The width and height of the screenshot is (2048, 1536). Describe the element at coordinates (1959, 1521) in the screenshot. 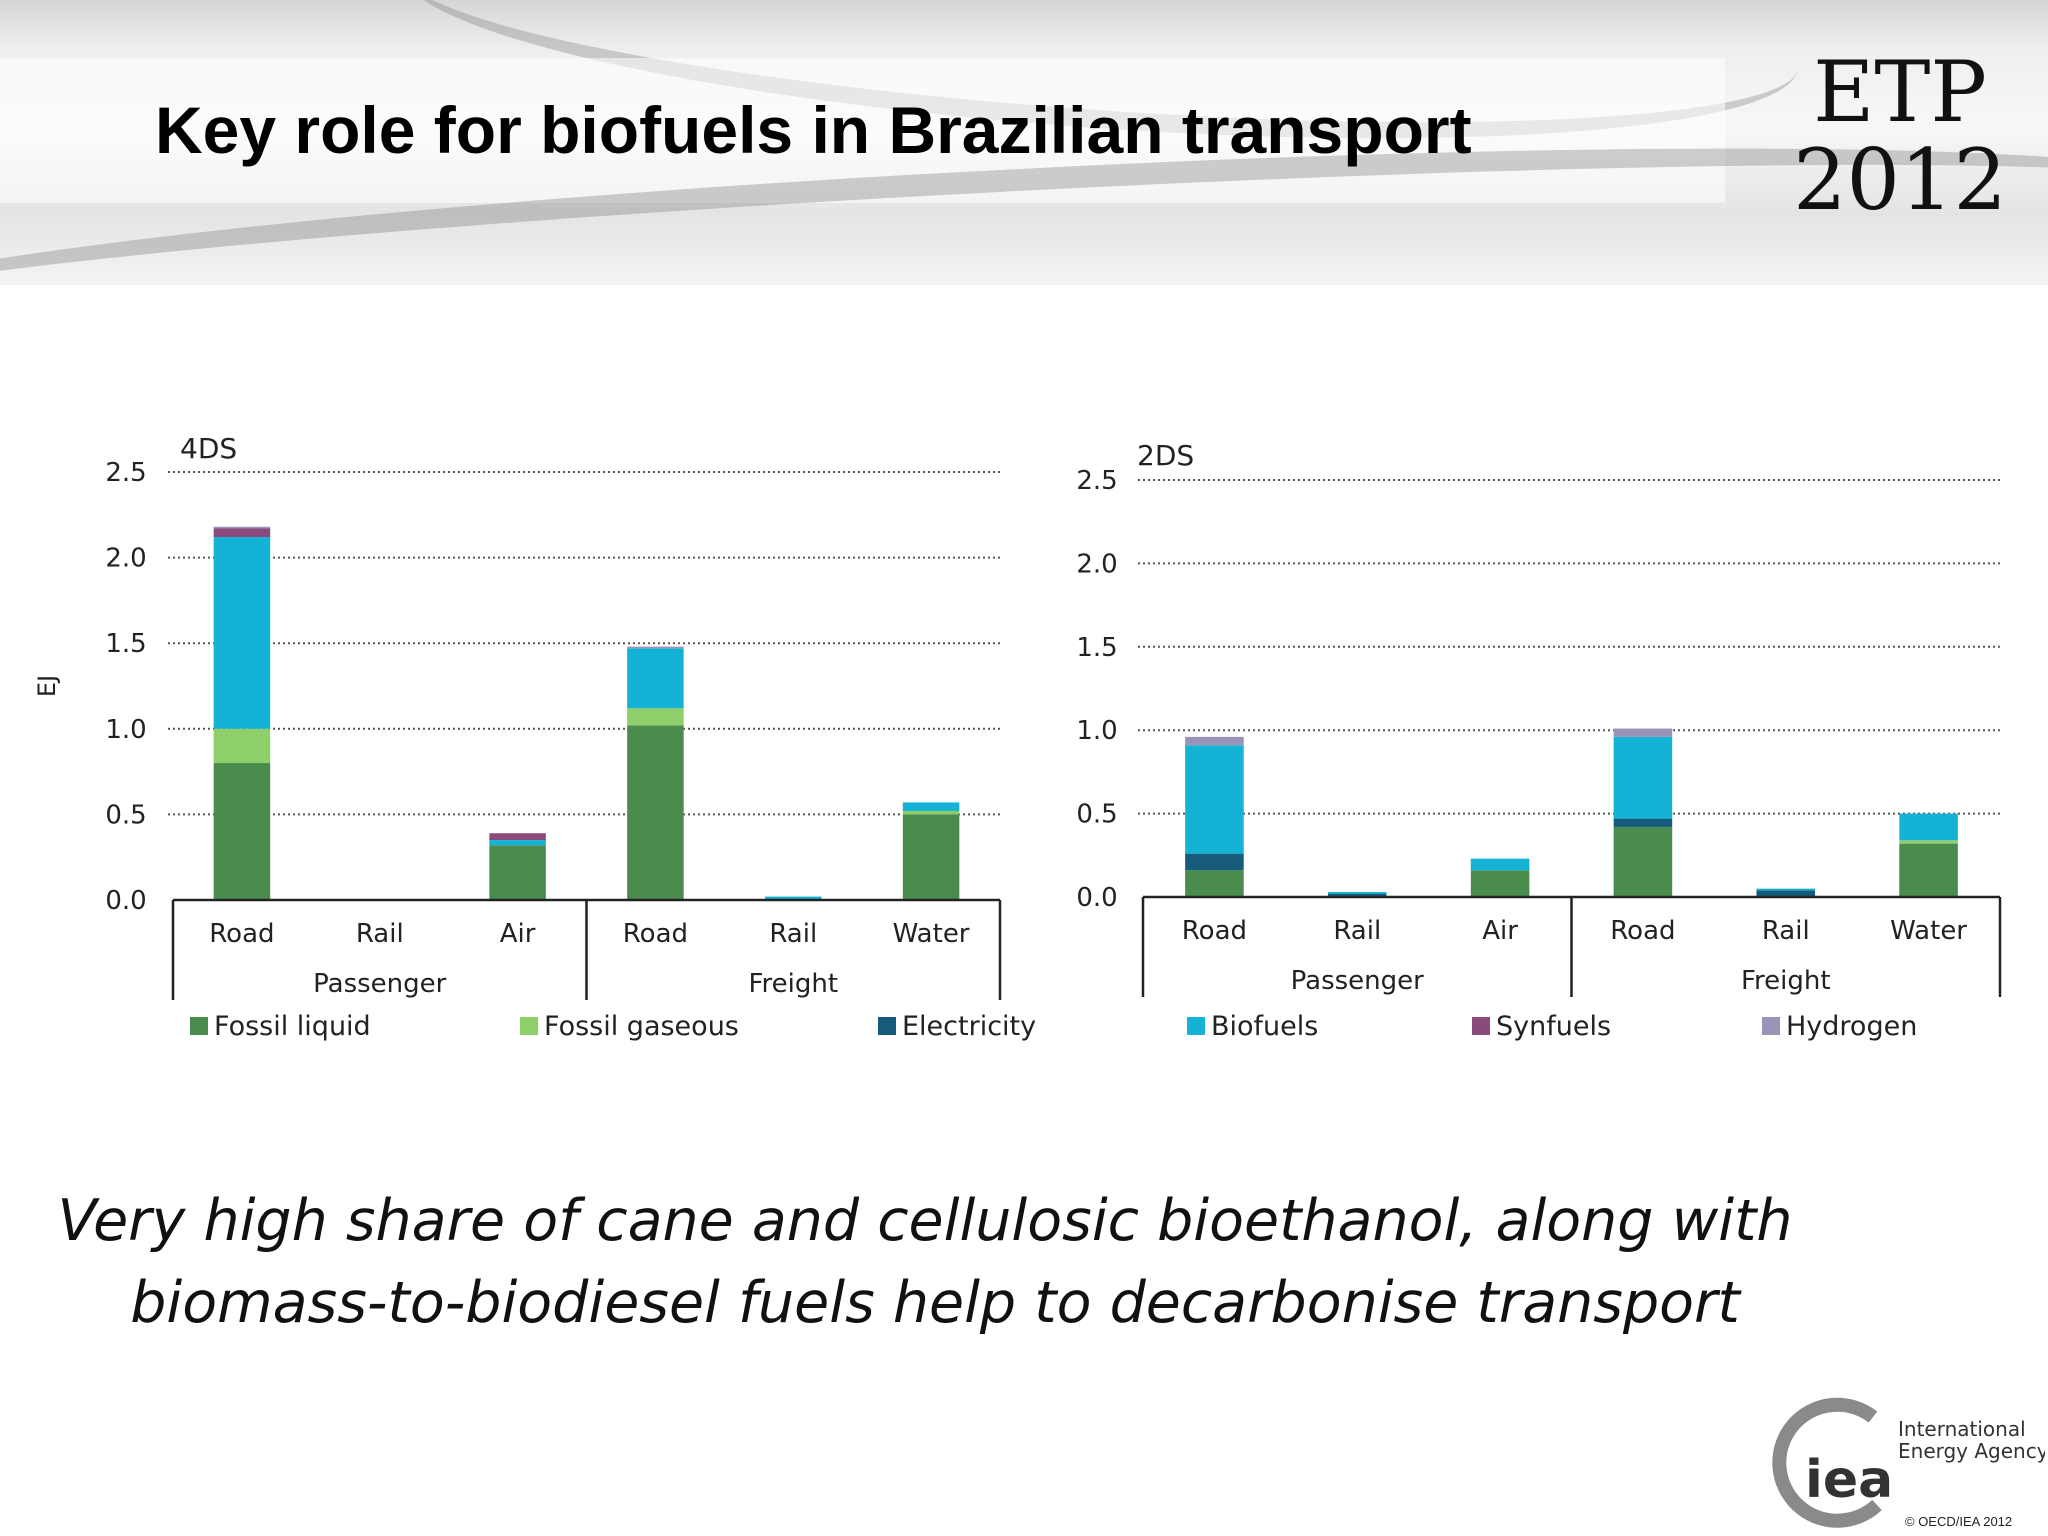

I see `copyright-notice: © OECD/IEA 2012` at that location.